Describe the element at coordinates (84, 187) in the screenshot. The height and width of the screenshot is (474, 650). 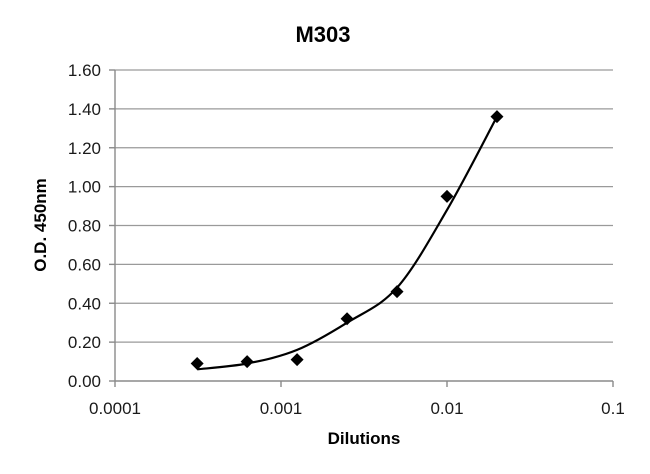
I see `y-tick-label: 1.00` at that location.